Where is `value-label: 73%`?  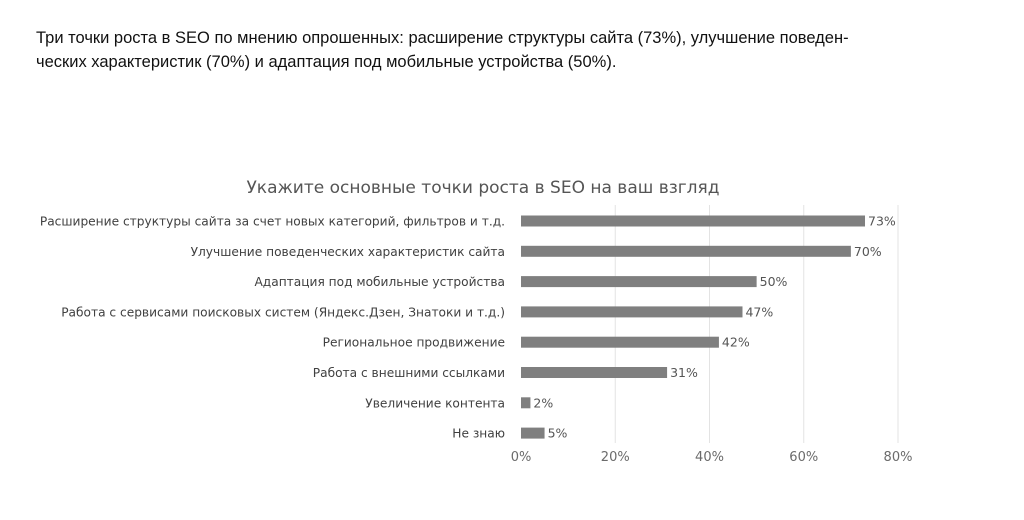
value-label: 73% is located at coordinates (882, 221).